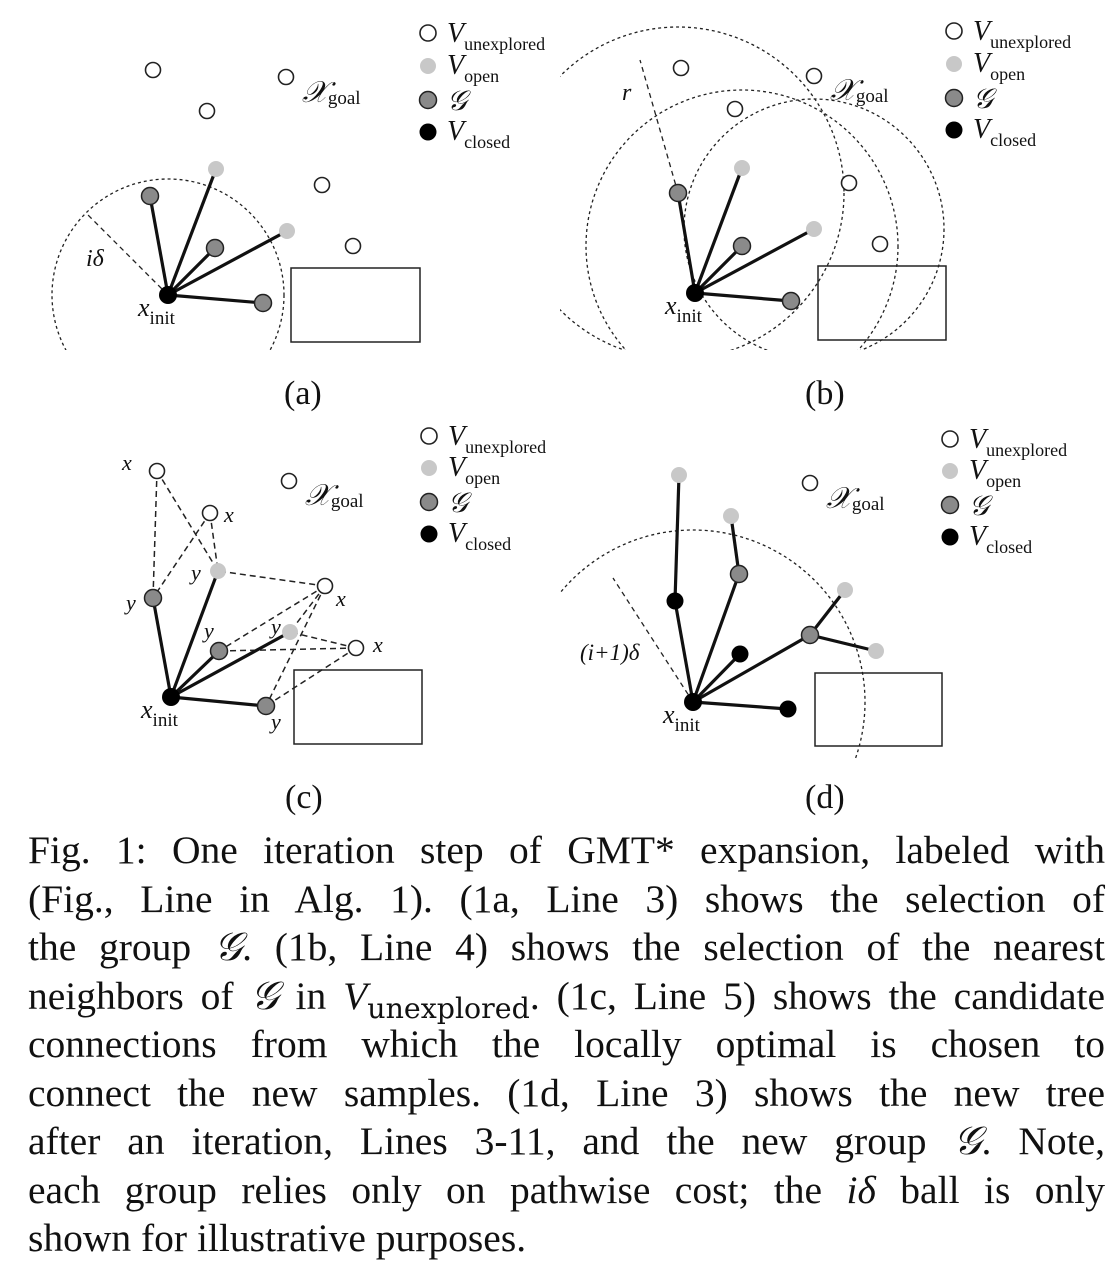 This screenshot has height=1280, width=1116. Describe the element at coordinates (95, 259) in the screenshot. I see `radius-label: iδ` at that location.